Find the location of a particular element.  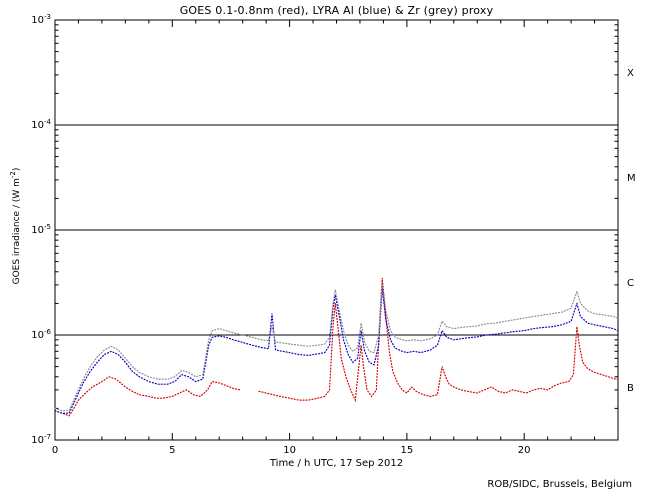

x-tick-label: 5 is located at coordinates (172, 450).